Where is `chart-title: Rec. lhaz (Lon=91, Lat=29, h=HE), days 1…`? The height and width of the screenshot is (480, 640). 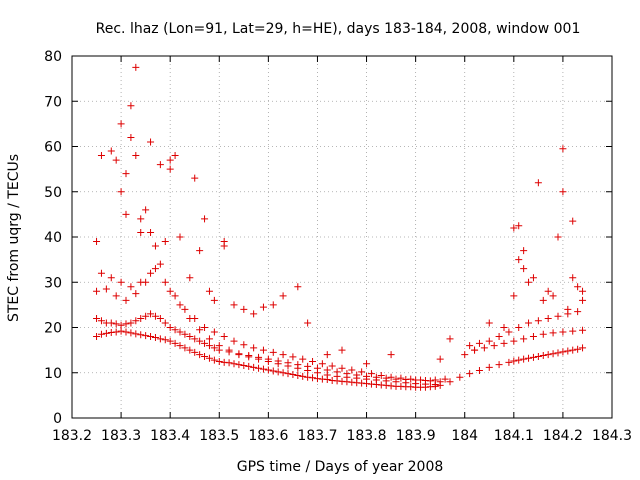
chart-title: Rec. lhaz (Lon=91, Lat=29, h=HE), days 1… is located at coordinates (338, 29).